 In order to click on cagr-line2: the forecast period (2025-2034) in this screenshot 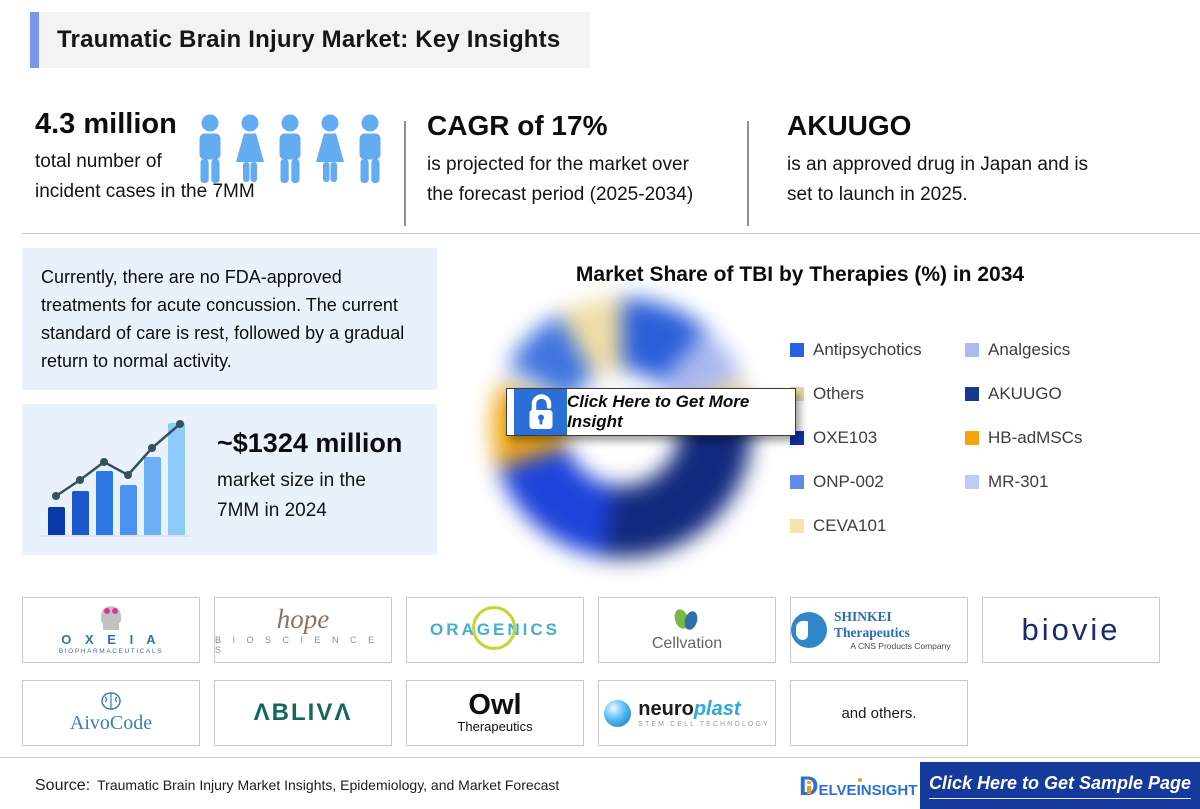, I will do `click(560, 194)`.